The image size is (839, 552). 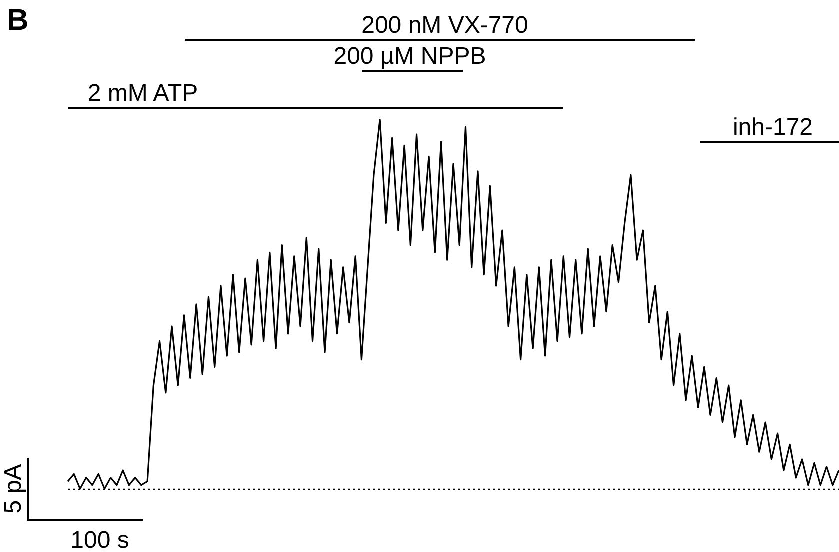 What do you see at coordinates (18, 20) in the screenshot?
I see `text: B` at bounding box center [18, 20].